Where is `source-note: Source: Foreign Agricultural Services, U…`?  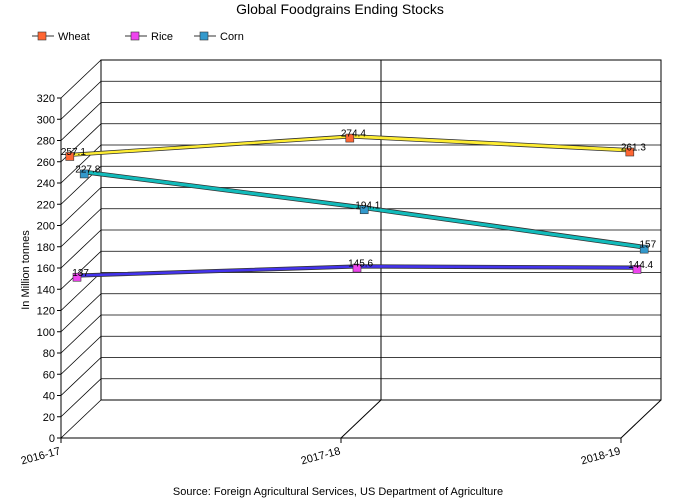 source-note: Source: Foreign Agricultural Services, U… is located at coordinates (338, 492).